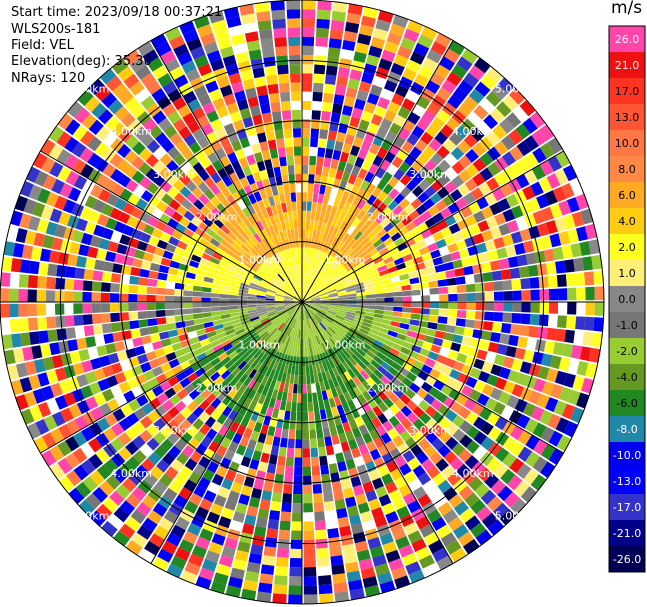 This screenshot has width=647, height=607. I want to click on colorbar-tick-label: 10.0, so click(627, 143).